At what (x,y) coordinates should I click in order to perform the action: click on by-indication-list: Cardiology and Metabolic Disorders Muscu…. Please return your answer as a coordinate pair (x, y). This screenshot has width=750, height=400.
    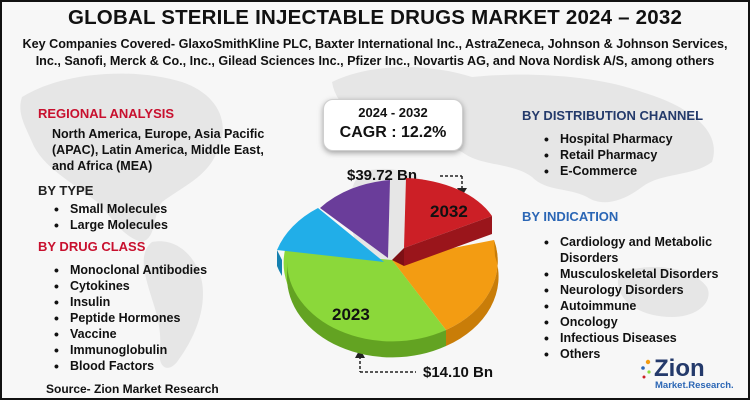
    Looking at the image, I should click on (630, 298).